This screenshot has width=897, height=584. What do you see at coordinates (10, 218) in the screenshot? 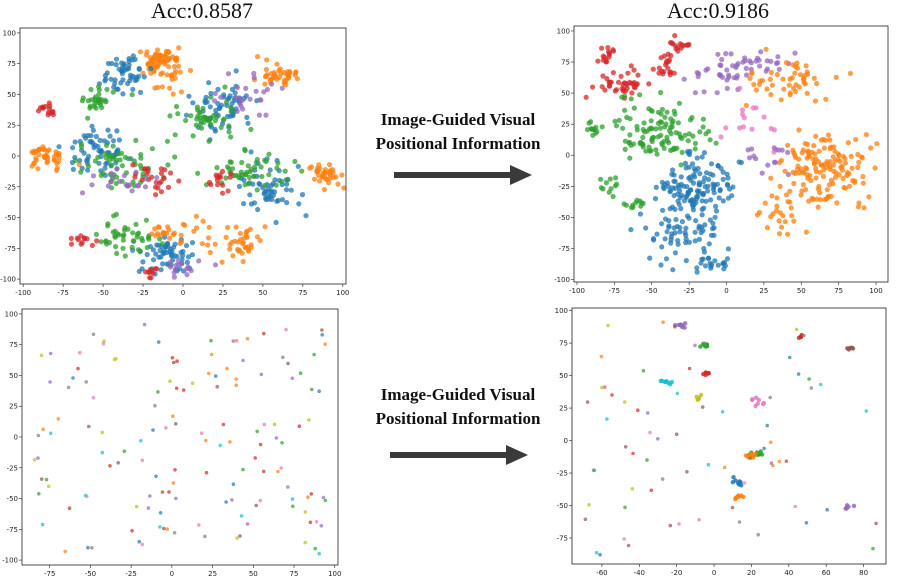
I see `y-tick-label: -50` at bounding box center [10, 218].